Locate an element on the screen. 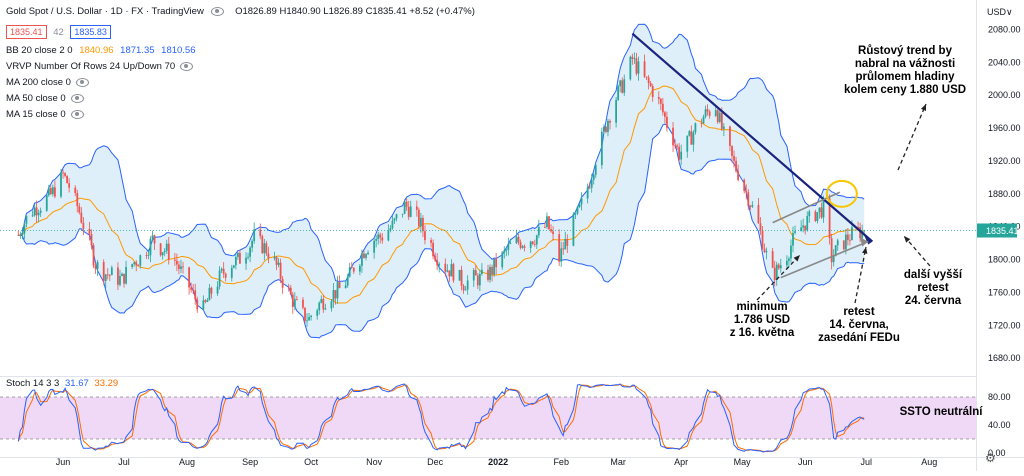  buy-price-badge: 1835.83 is located at coordinates (90, 32).